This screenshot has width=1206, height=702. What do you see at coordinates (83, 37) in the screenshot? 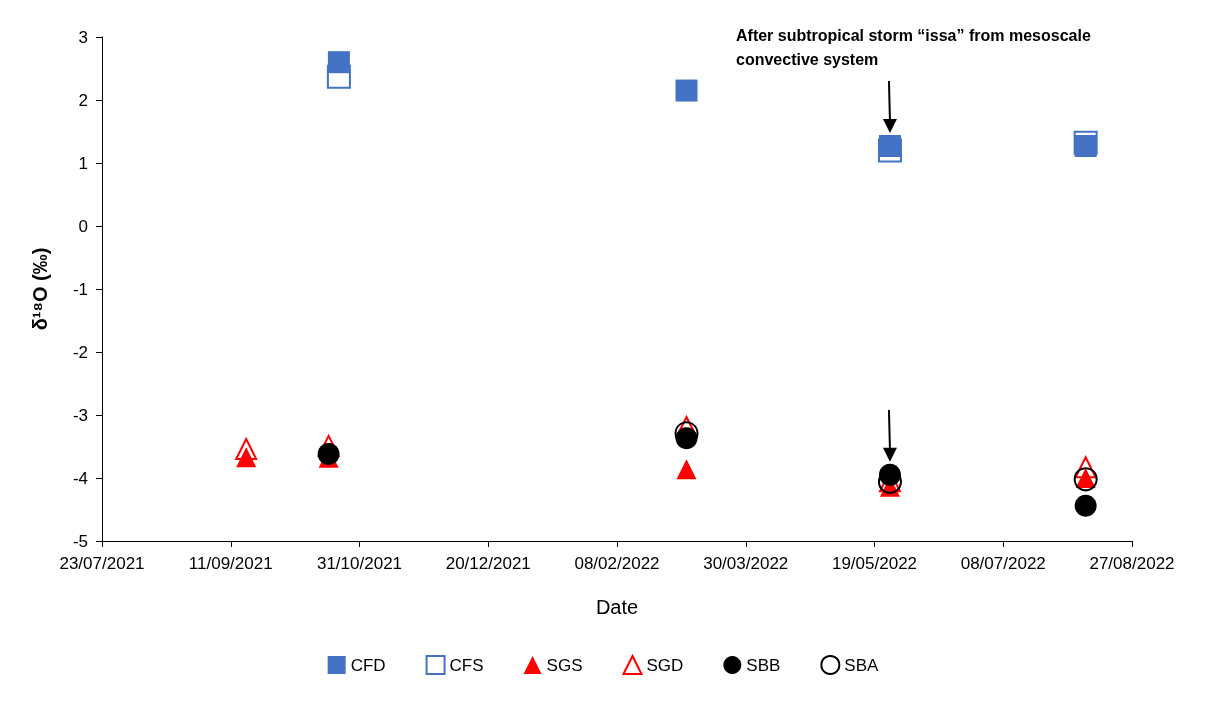
I see `y-tick-label: 3` at bounding box center [83, 37].